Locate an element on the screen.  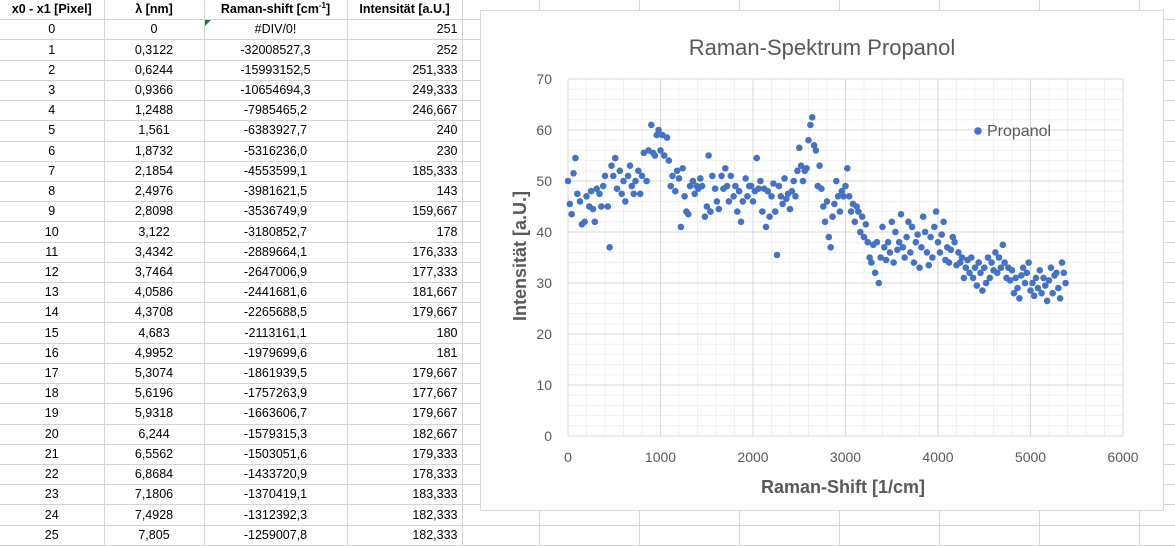
cell-lambda: 7,1806 is located at coordinates (154, 495).